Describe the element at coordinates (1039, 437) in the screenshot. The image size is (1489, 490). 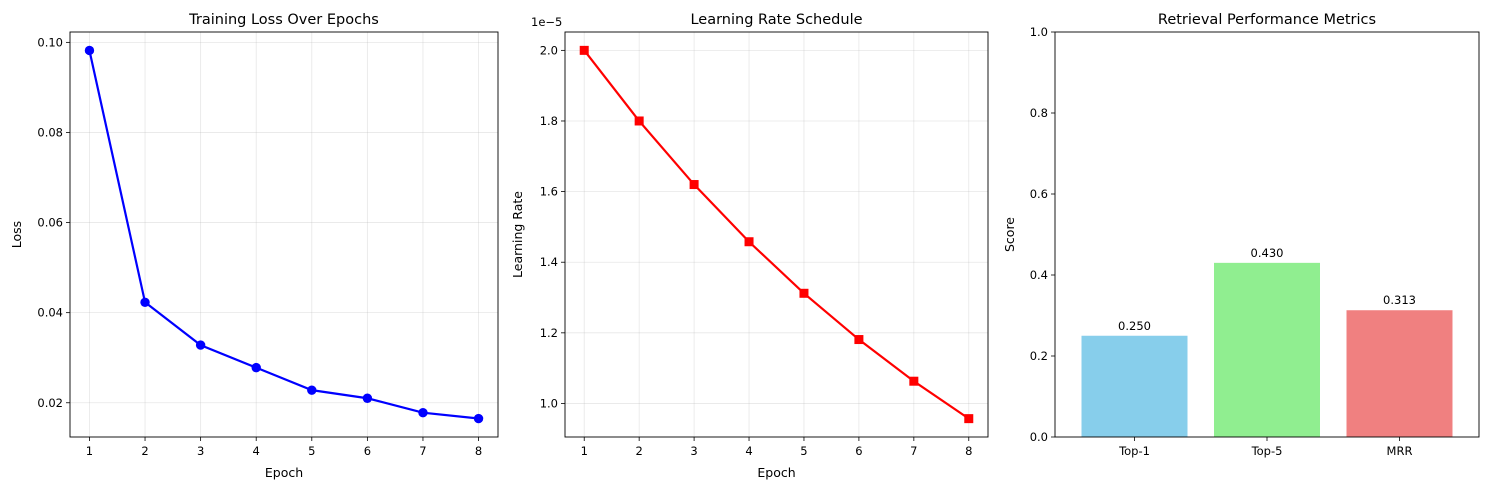
I see `metrics-y-tick-label: 0.0` at that location.